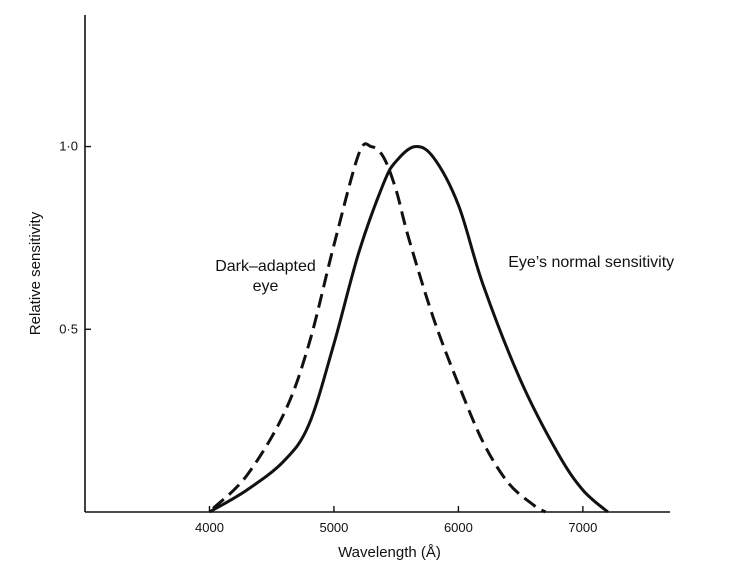 This screenshot has height=581, width=739. What do you see at coordinates (266, 286) in the screenshot?
I see `annotation-line: eye` at bounding box center [266, 286].